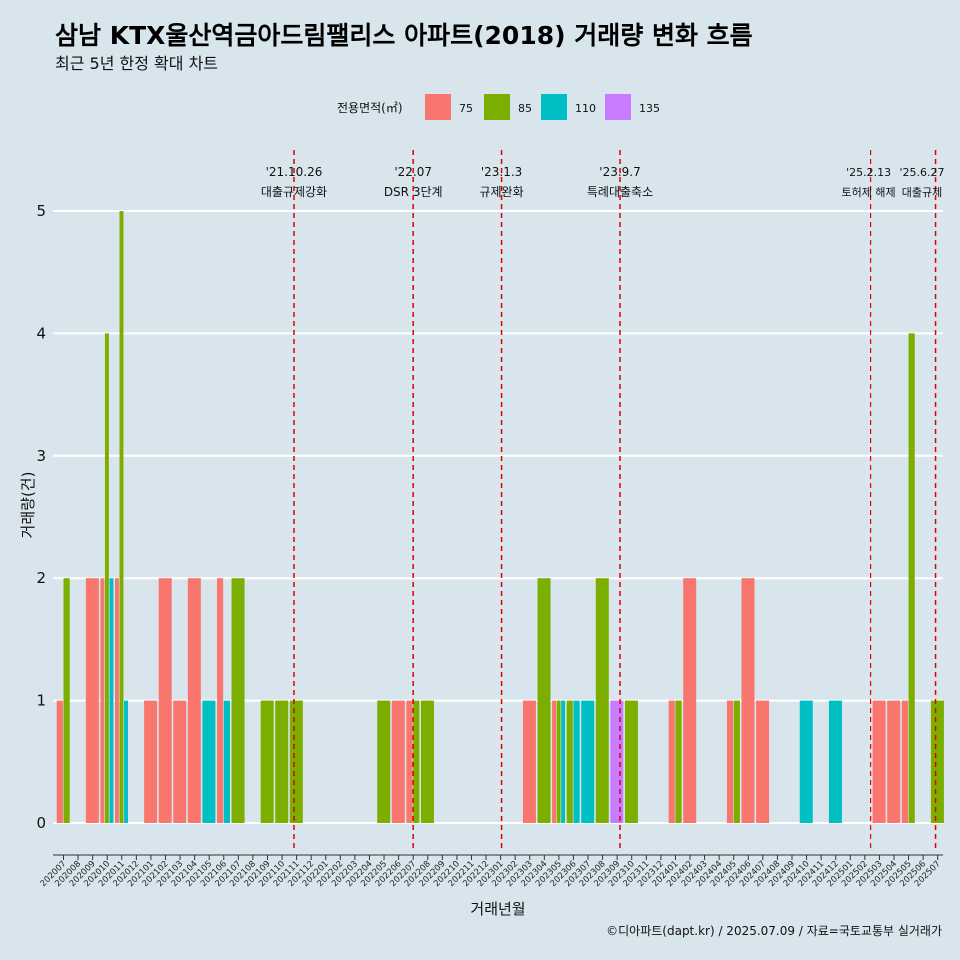 The image size is (960, 960). What do you see at coordinates (466, 108) in the screenshot?
I see `legend-label-75: 75` at bounding box center [466, 108].